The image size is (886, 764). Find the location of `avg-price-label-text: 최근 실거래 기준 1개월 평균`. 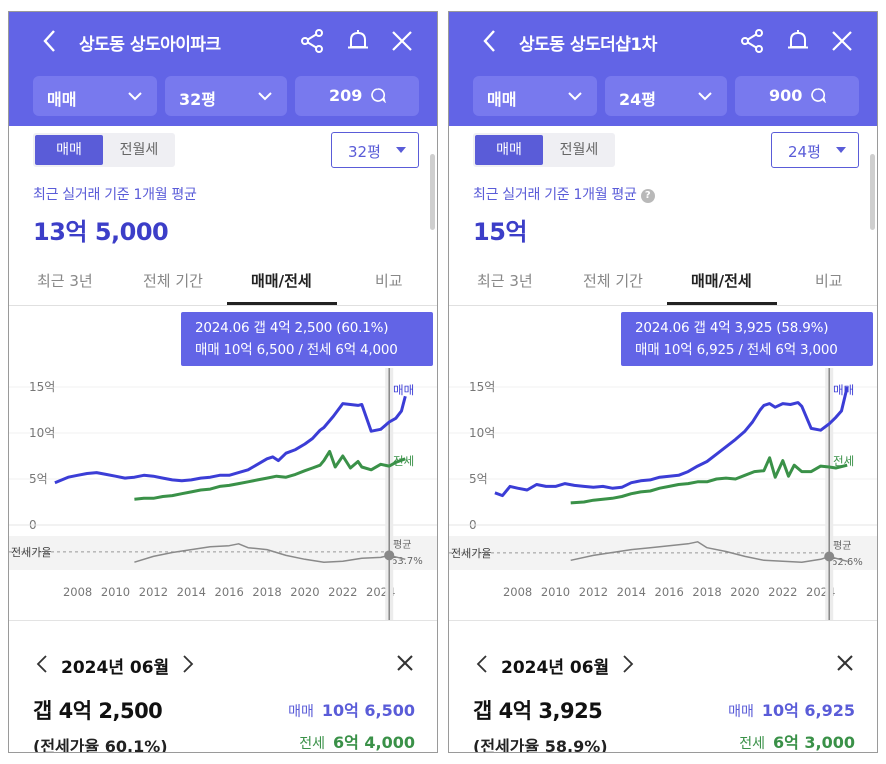

avg-price-label-text: 최근 실거래 기준 1개월 평균 is located at coordinates (115, 195).